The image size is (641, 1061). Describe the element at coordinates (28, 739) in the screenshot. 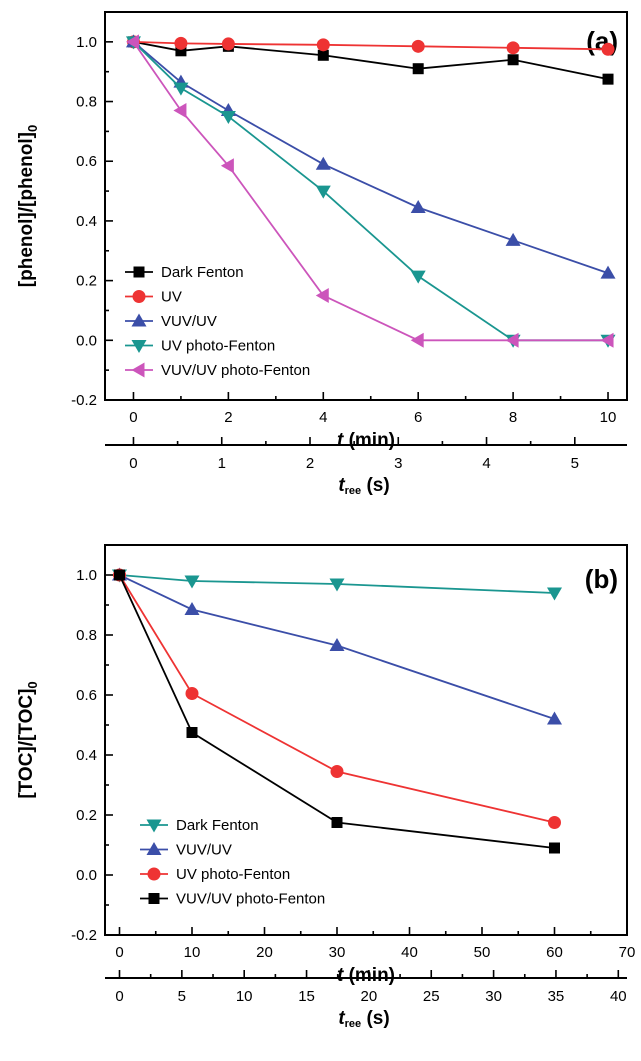

I see `y-axis-title: [TOC]/[TOC]0` at that location.